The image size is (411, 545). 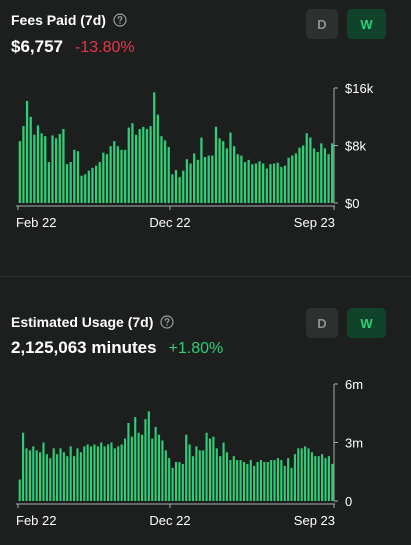 What do you see at coordinates (105, 47) in the screenshot?
I see `fees-change: -13.80%` at bounding box center [105, 47].